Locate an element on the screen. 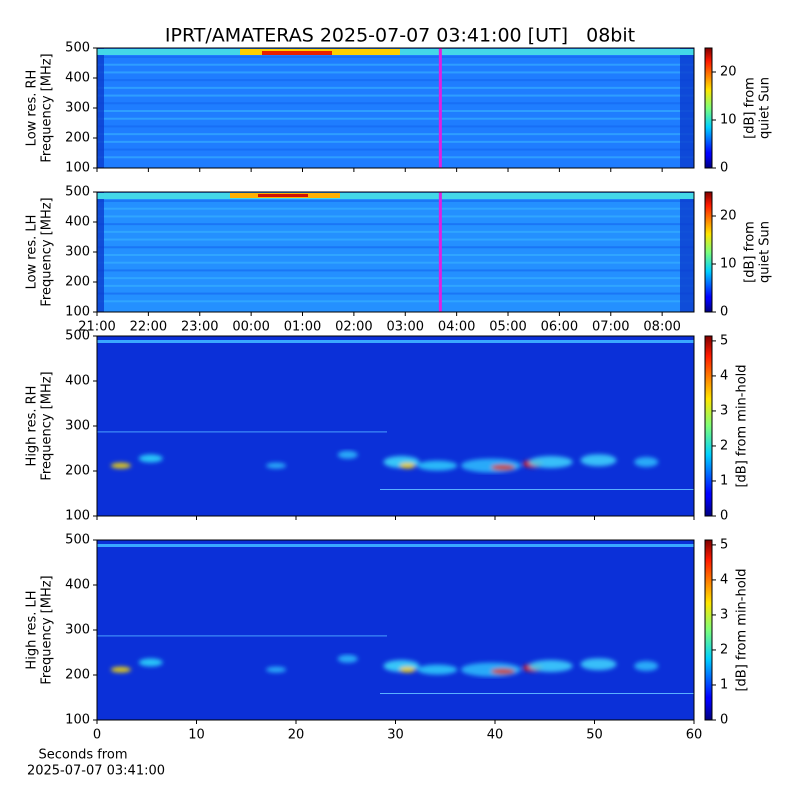  colorbar-tick-label: 1 is located at coordinates (724, 480).